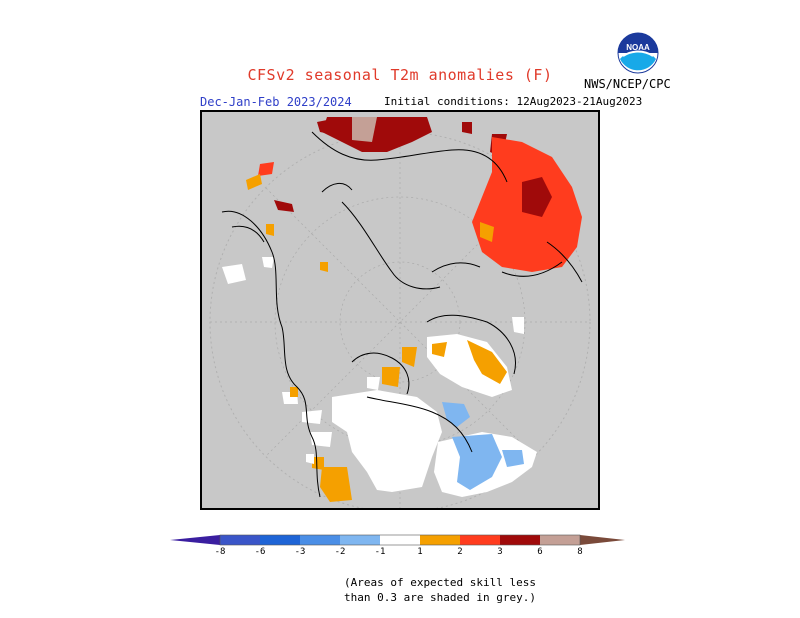 The width and height of the screenshot is (800, 618). I want to click on anomaly-small-patches, so click(373, 248).